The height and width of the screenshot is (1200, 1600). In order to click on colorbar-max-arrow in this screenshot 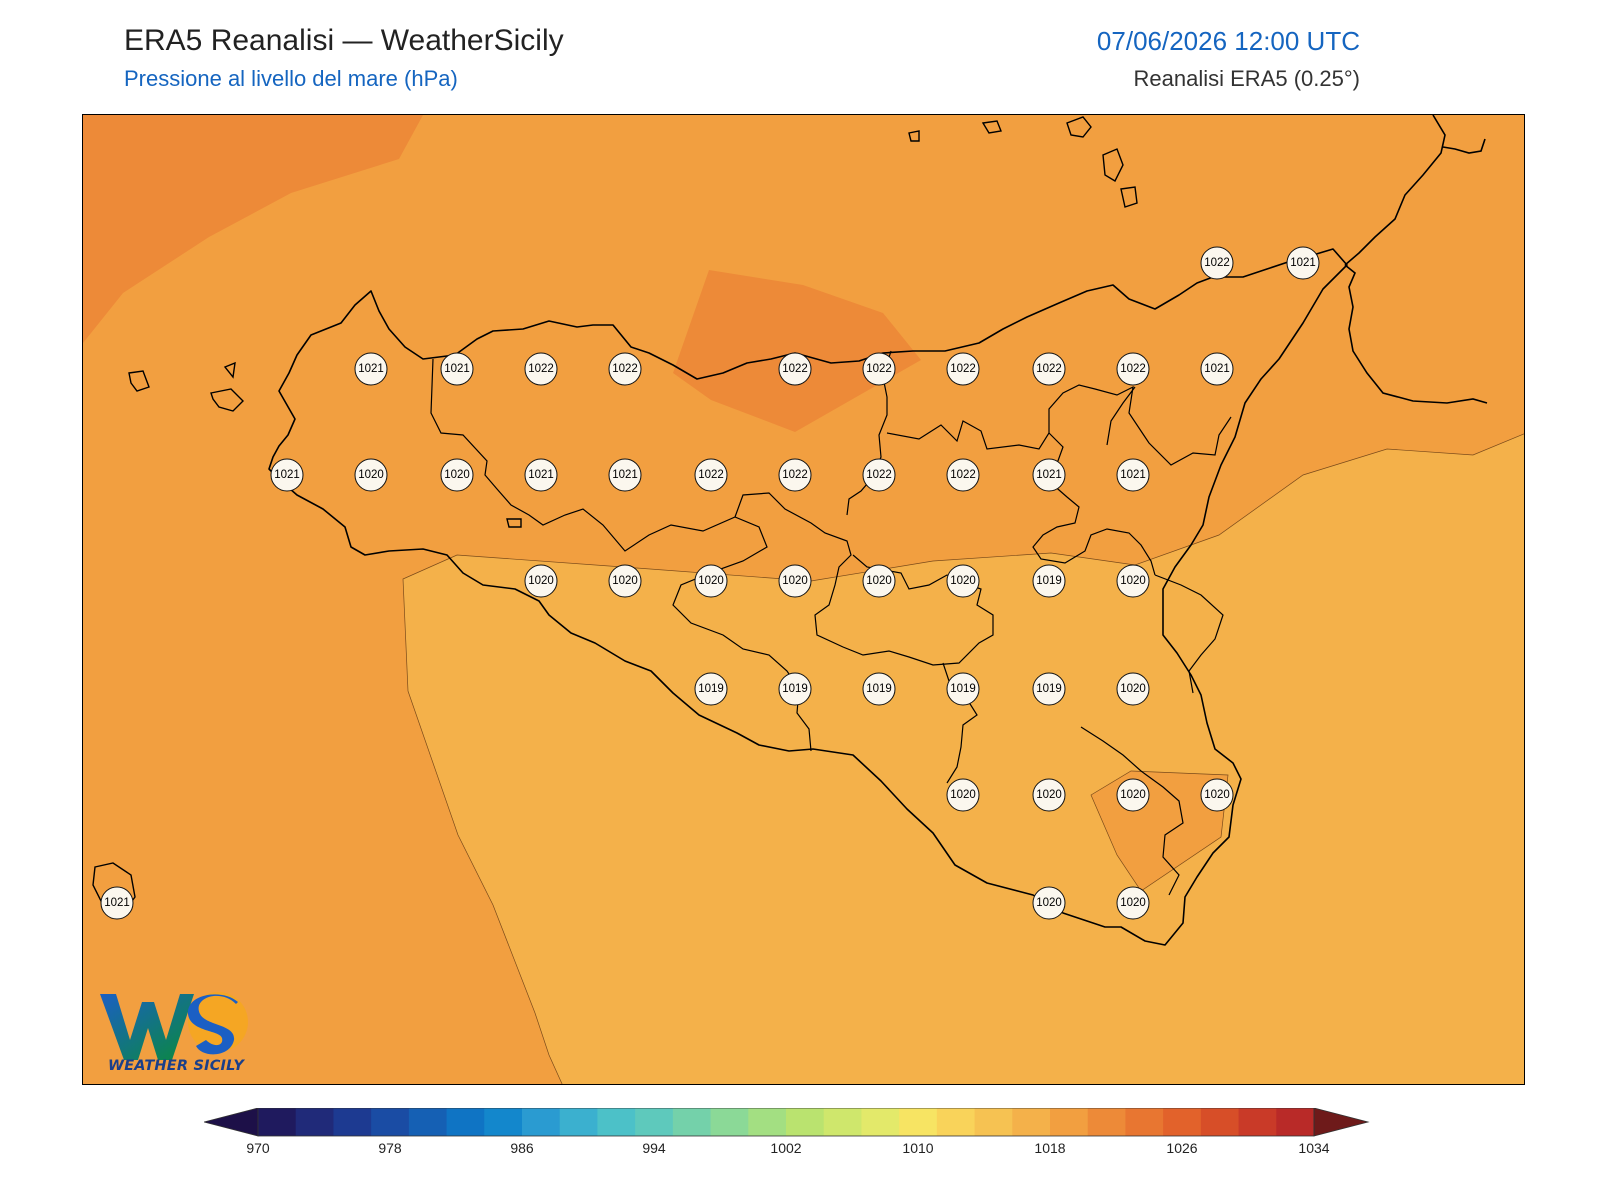, I will do `click(1341, 1122)`.